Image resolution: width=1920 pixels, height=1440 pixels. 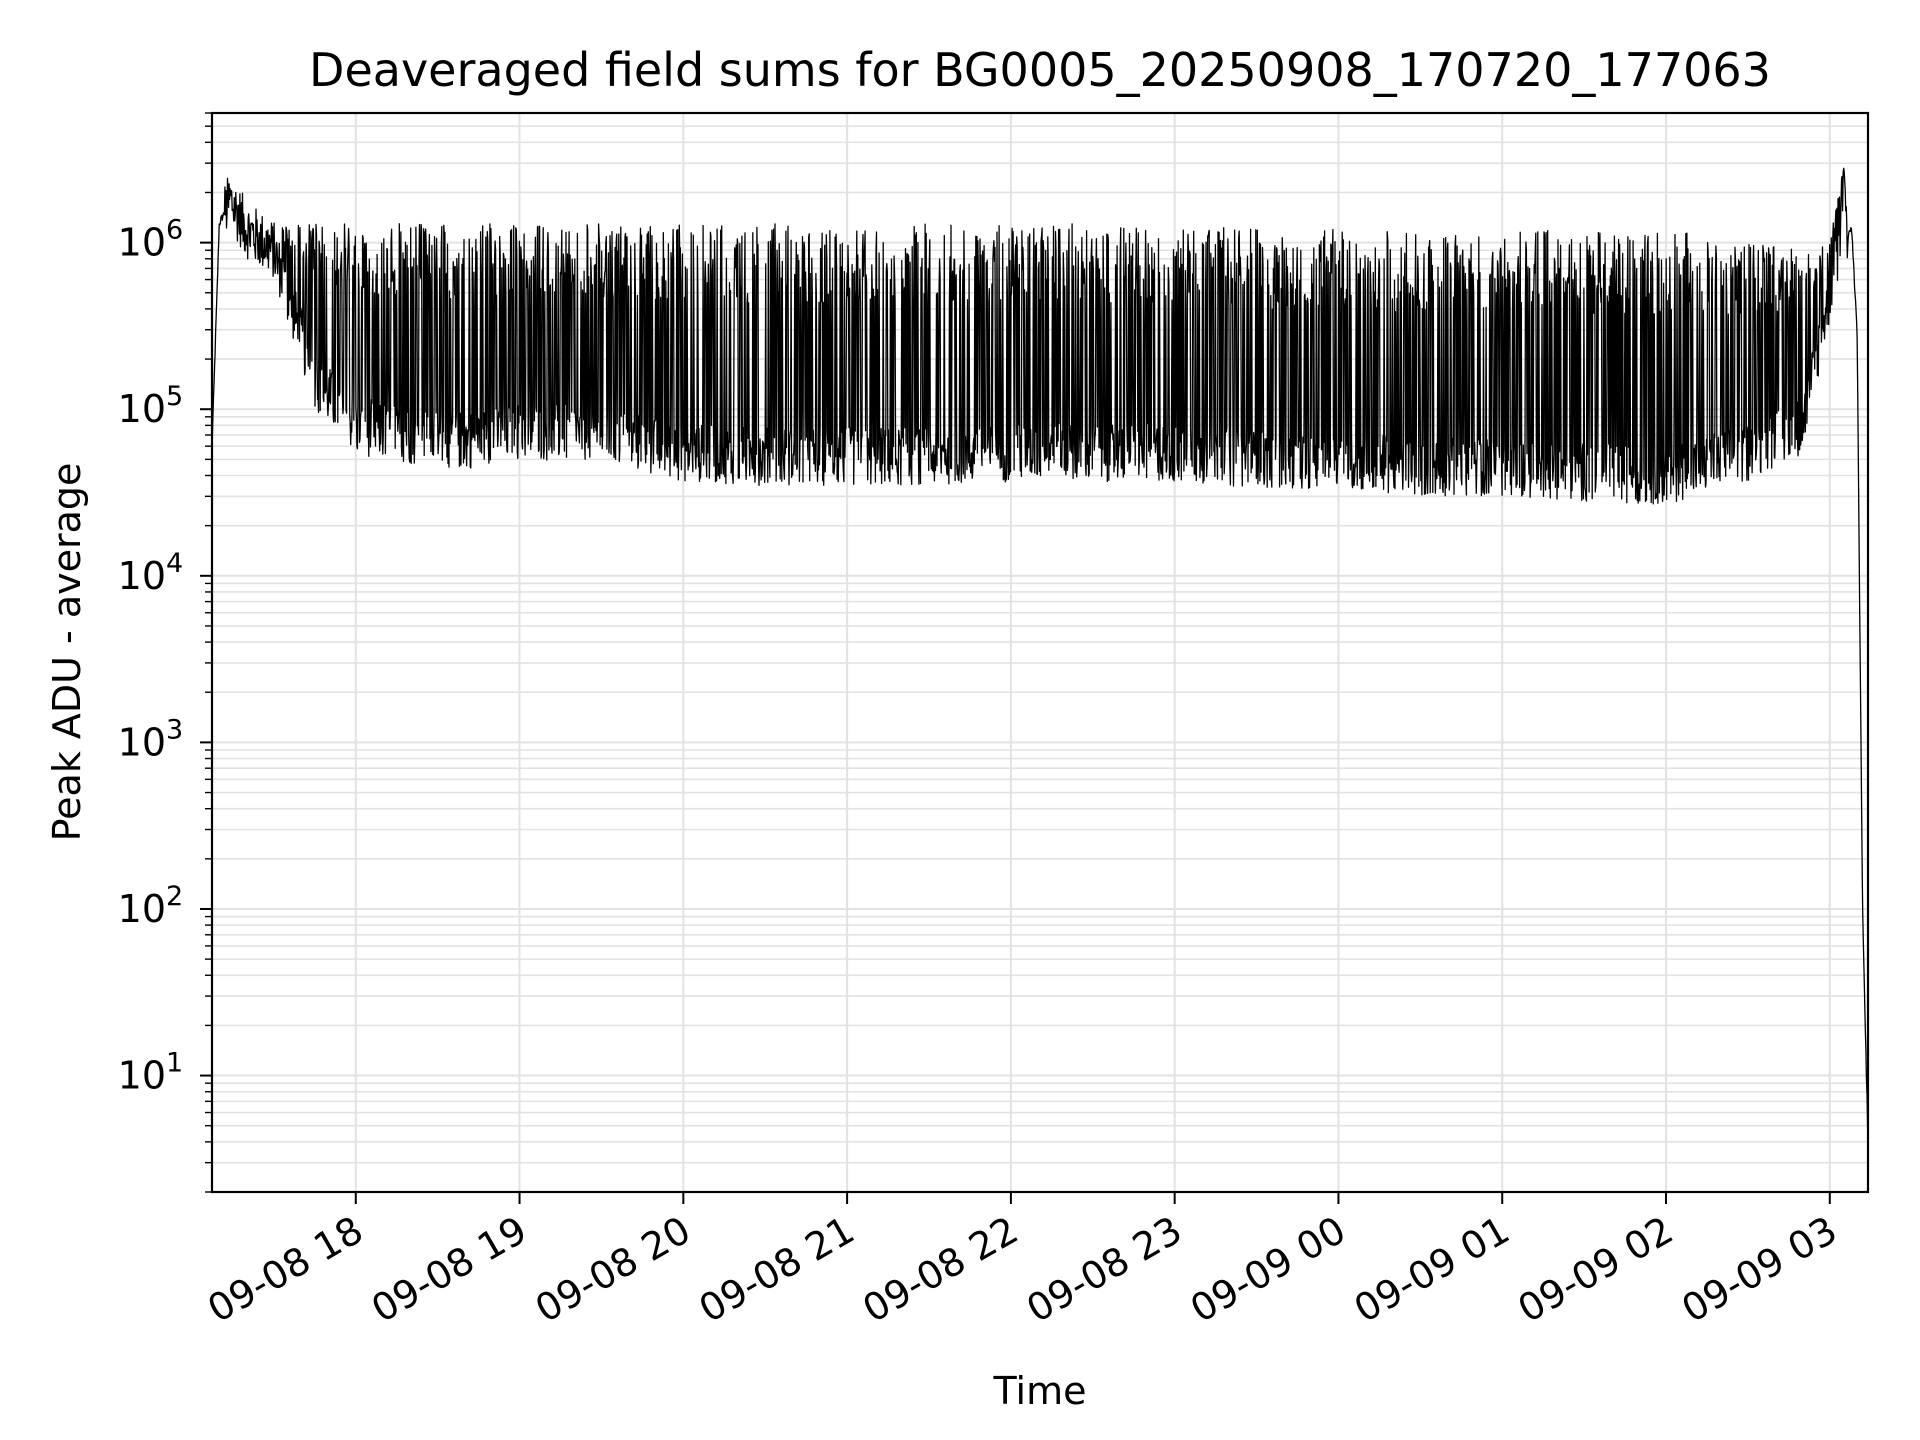 I want to click on y-axis-label: Peak ADU - average, so click(x=67, y=652).